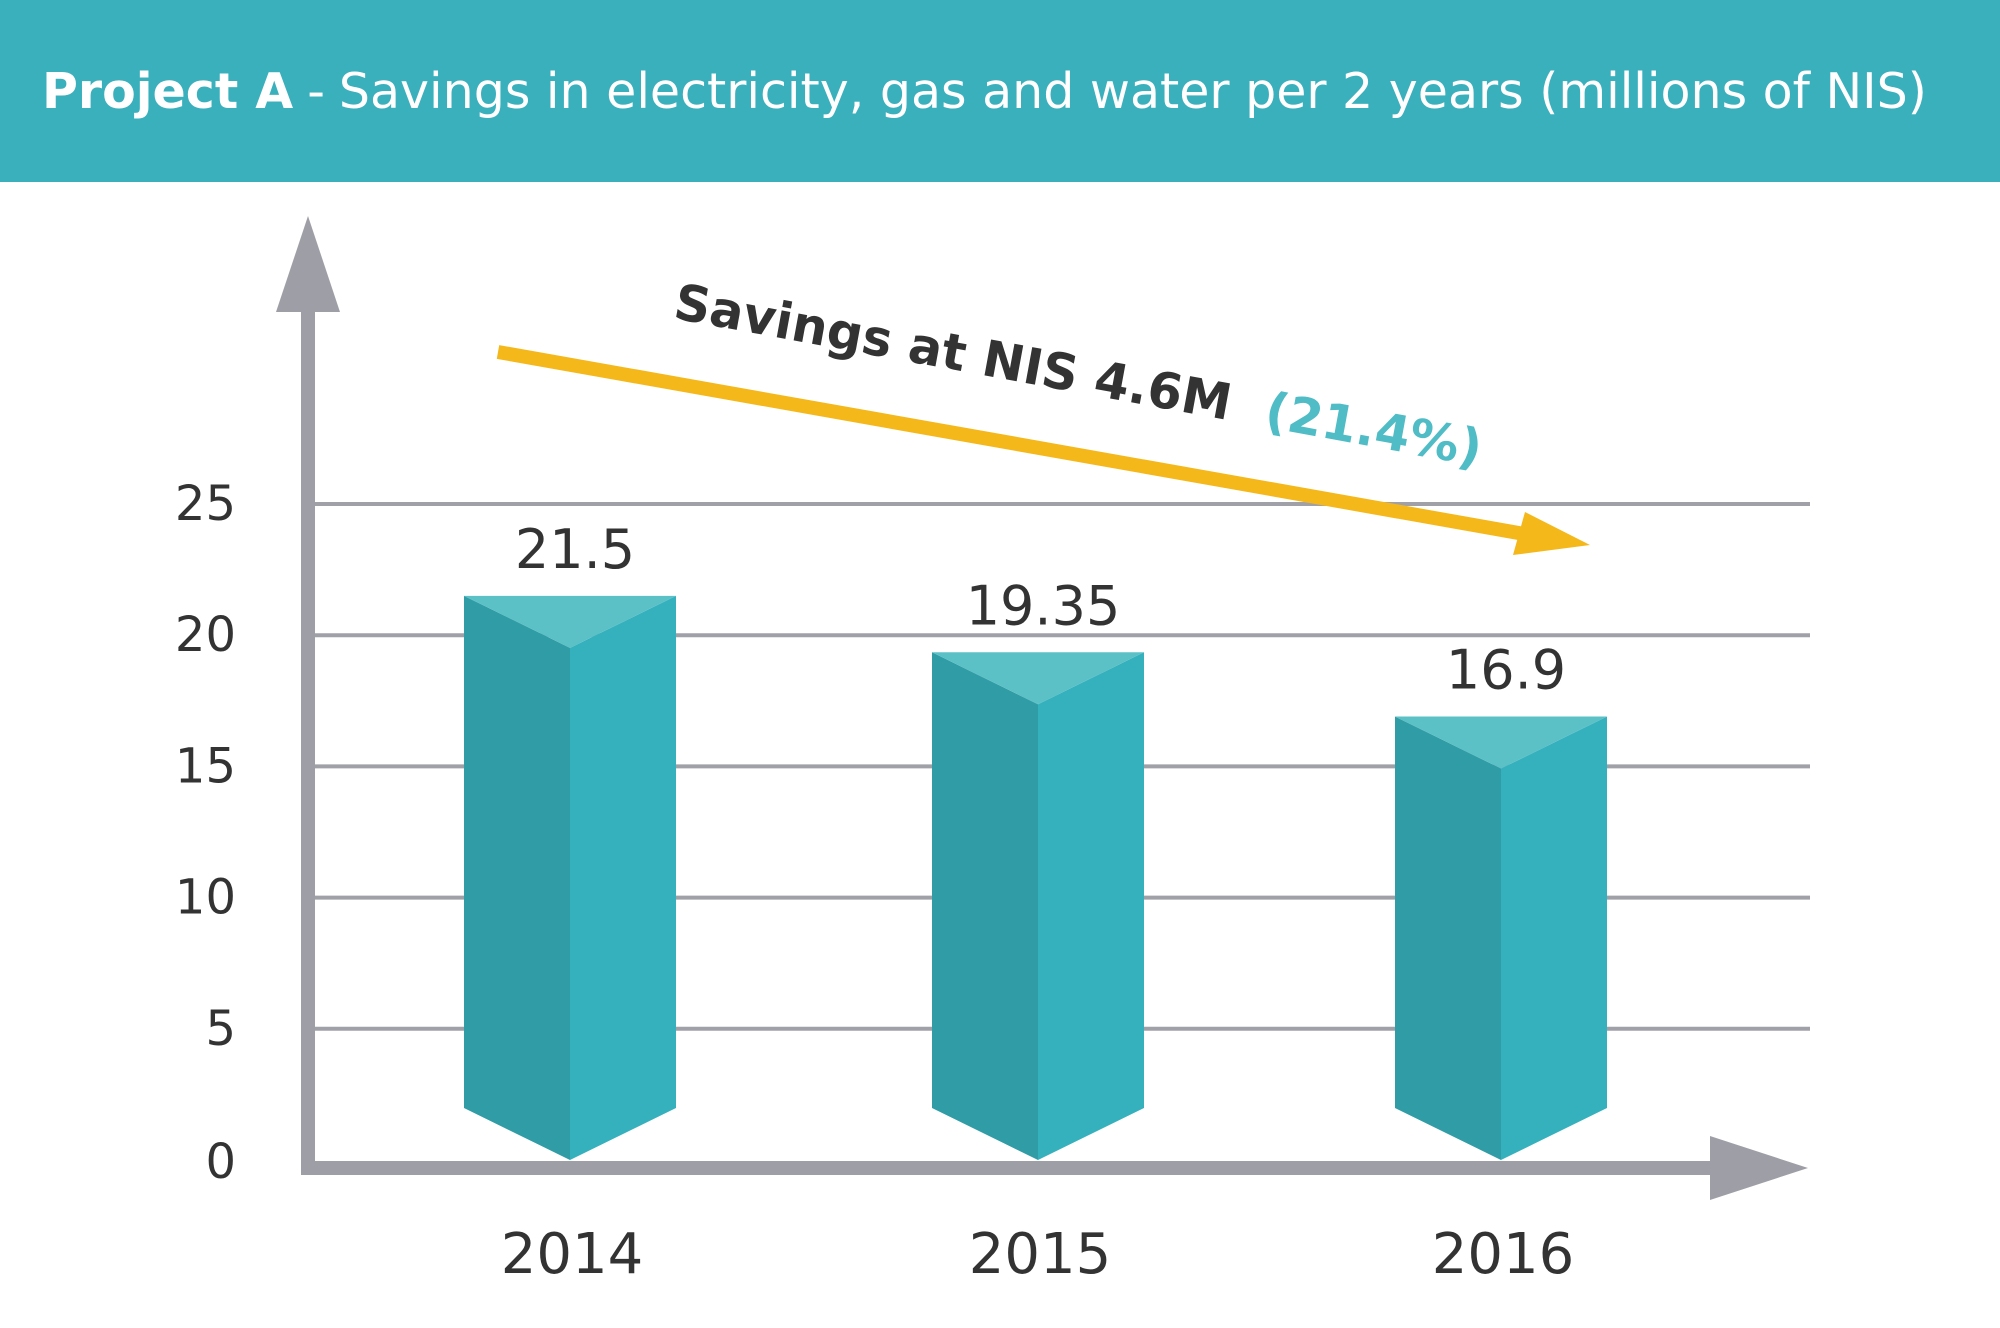  I want to click on data-labels: 21.5 19.35 16.9, so click(1040, 610).